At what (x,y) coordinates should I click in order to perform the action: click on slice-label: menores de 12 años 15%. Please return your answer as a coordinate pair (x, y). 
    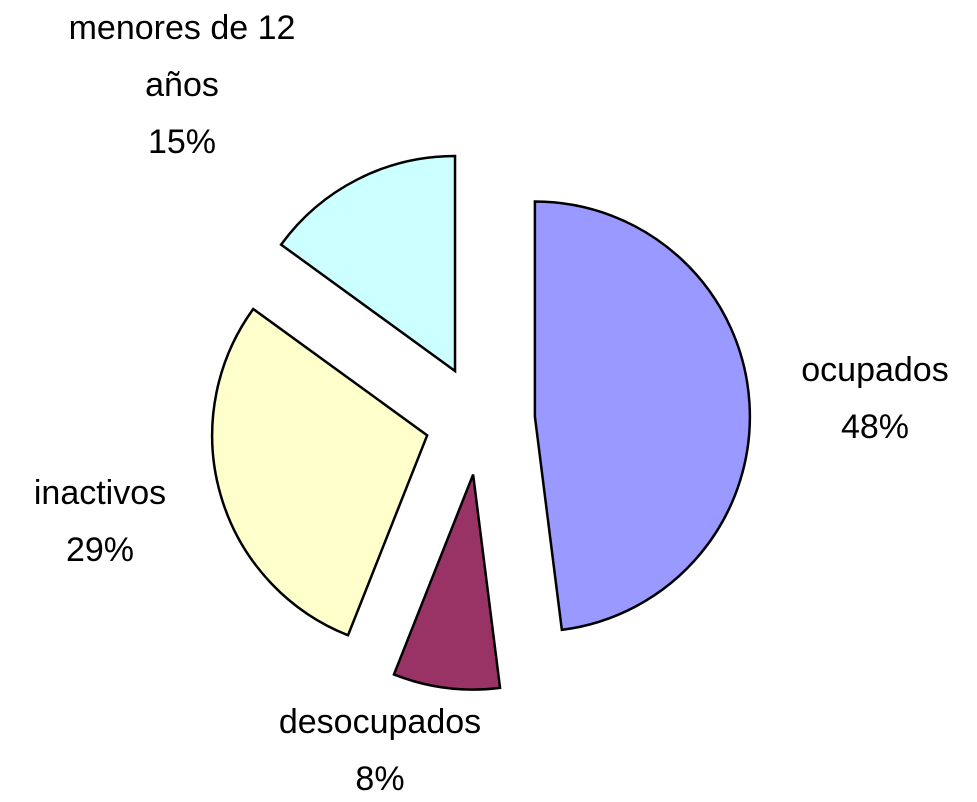
    Looking at the image, I should click on (182, 85).